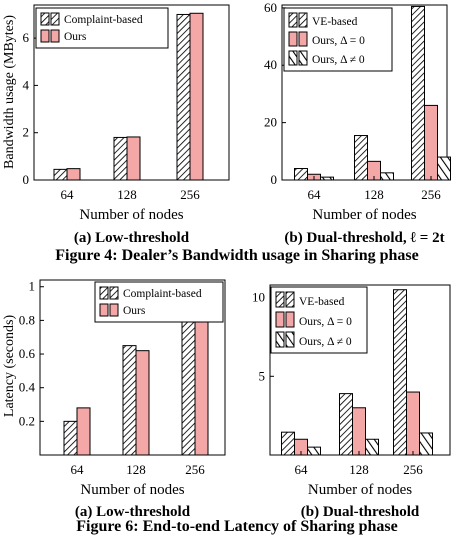 This screenshot has height=540, width=474. Describe the element at coordinates (338, 41) in the screenshot. I see `chart-2-legend-label: Ours, Δ = 0` at that location.